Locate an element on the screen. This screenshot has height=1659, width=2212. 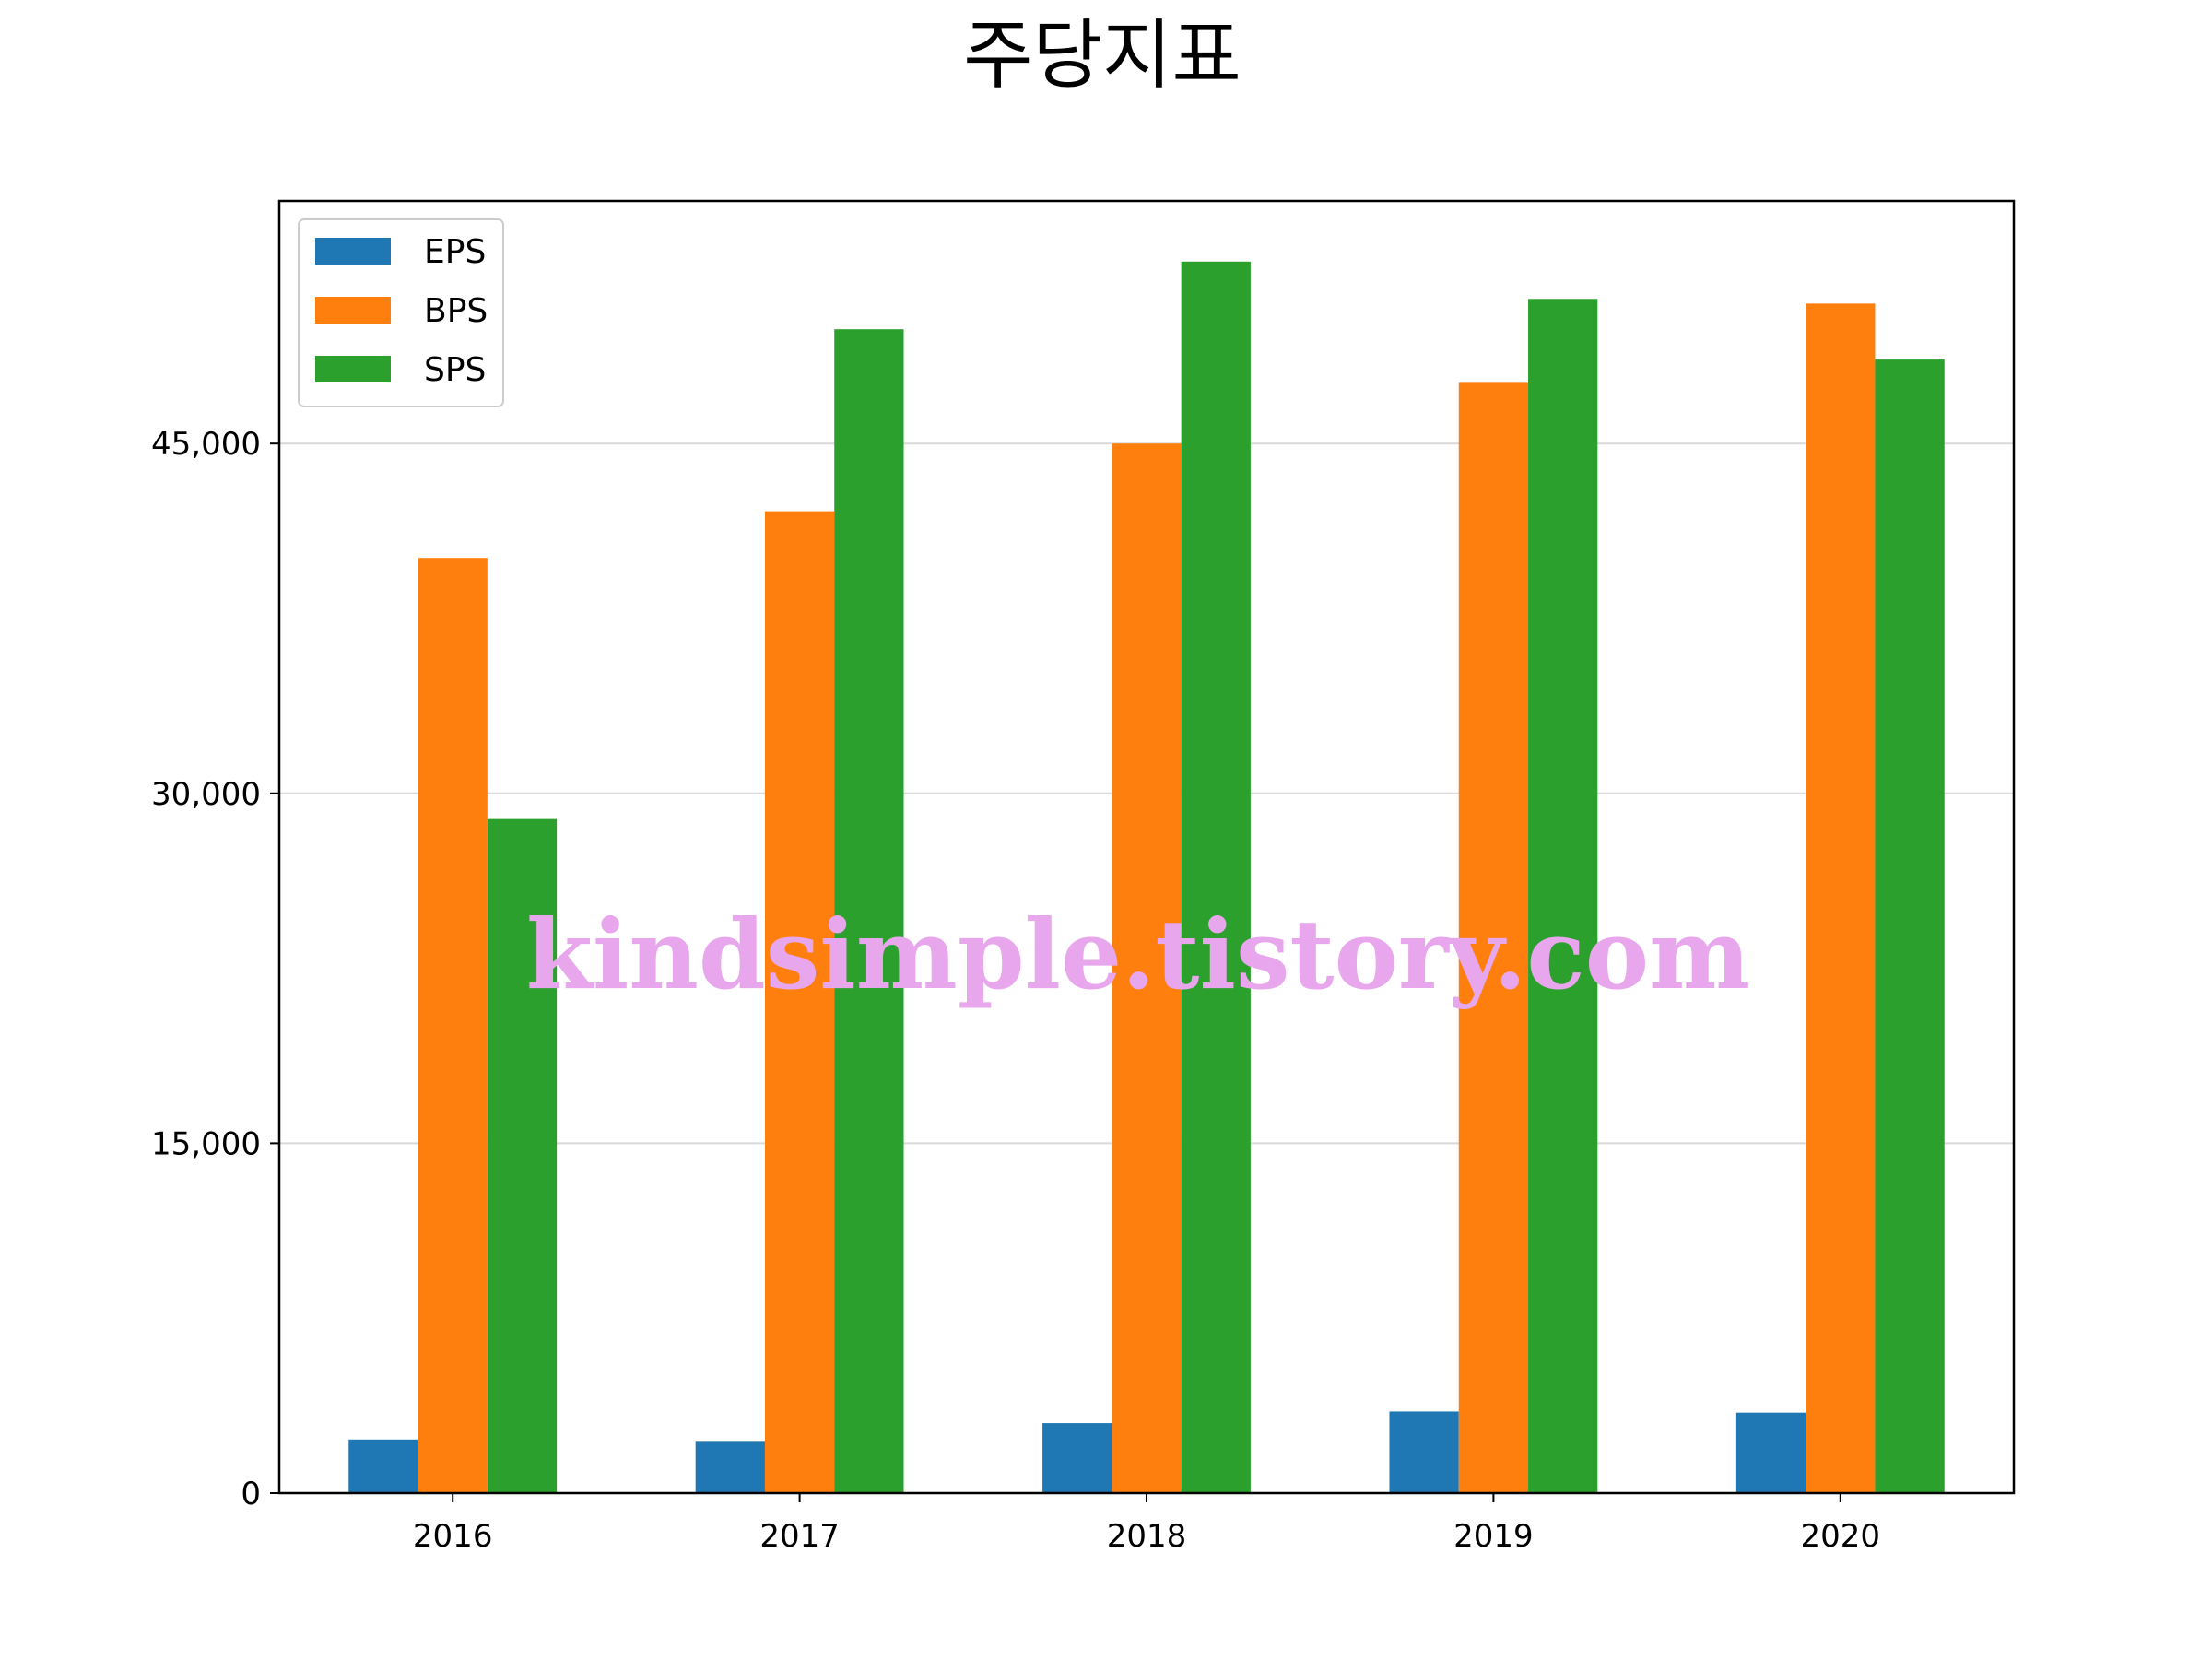
y-tick-label: 0 is located at coordinates (251, 1494).